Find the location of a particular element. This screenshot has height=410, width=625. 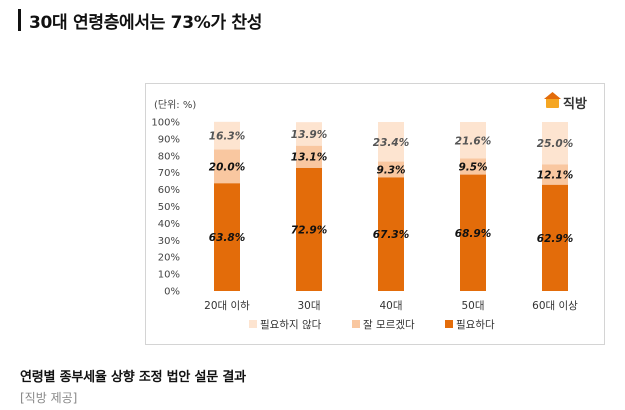

brand-name: 직방 is located at coordinates (575, 104).